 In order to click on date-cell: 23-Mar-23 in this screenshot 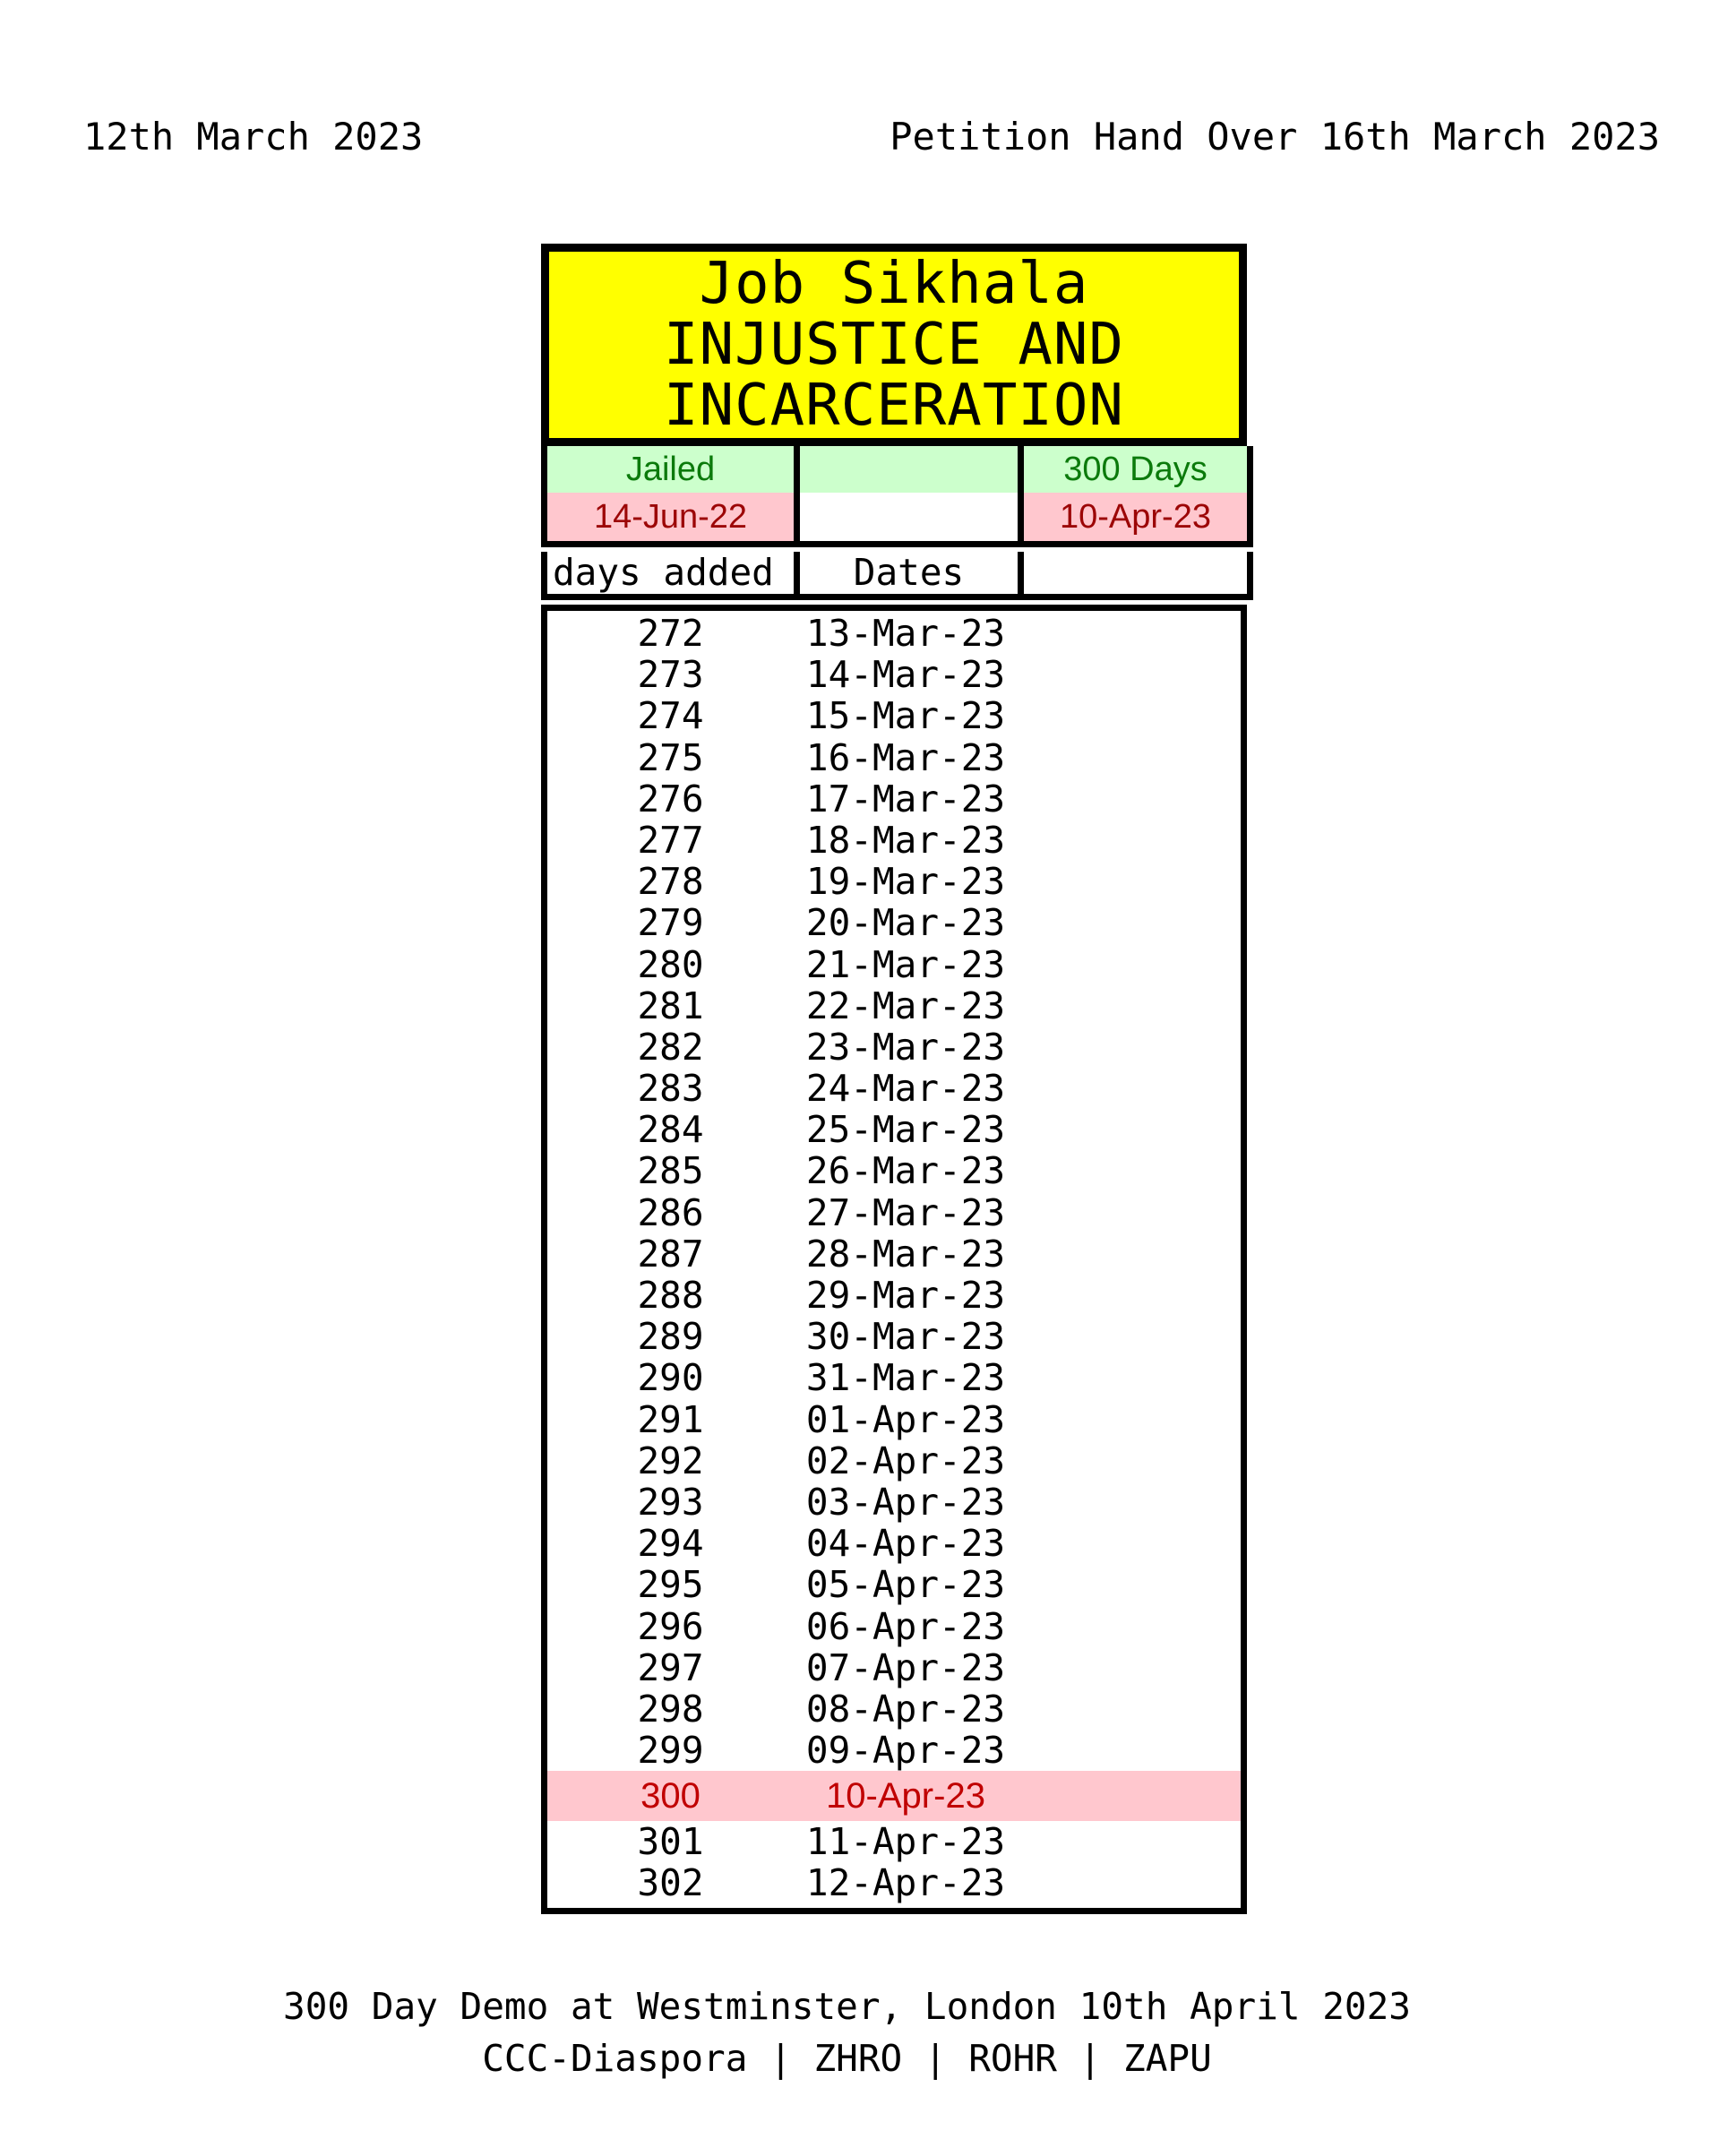, I will do `click(905, 1047)`.